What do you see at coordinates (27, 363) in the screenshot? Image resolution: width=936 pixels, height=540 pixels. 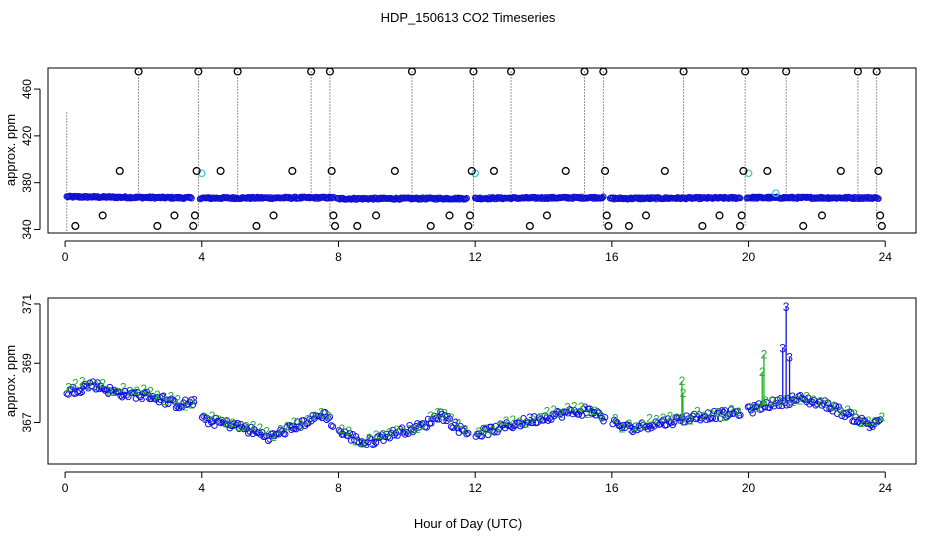 I see `bottom-y-tick-label: 369` at bounding box center [27, 363].